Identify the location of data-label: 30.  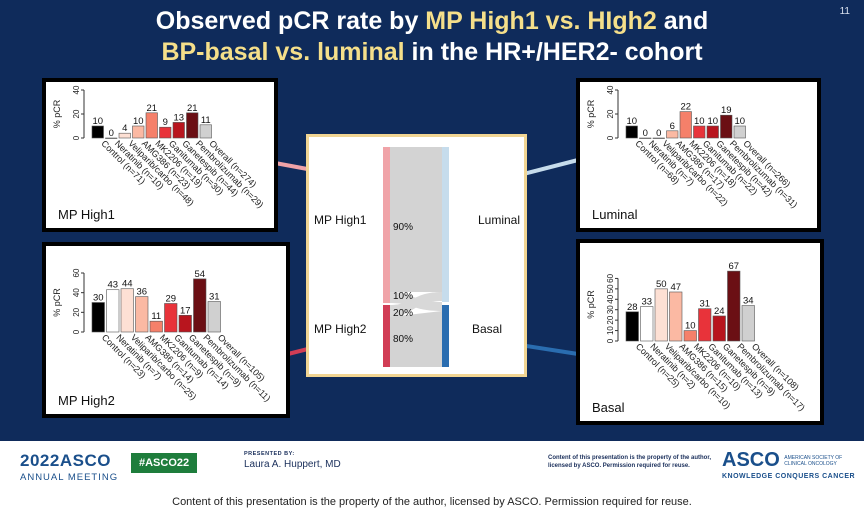
(98, 298).